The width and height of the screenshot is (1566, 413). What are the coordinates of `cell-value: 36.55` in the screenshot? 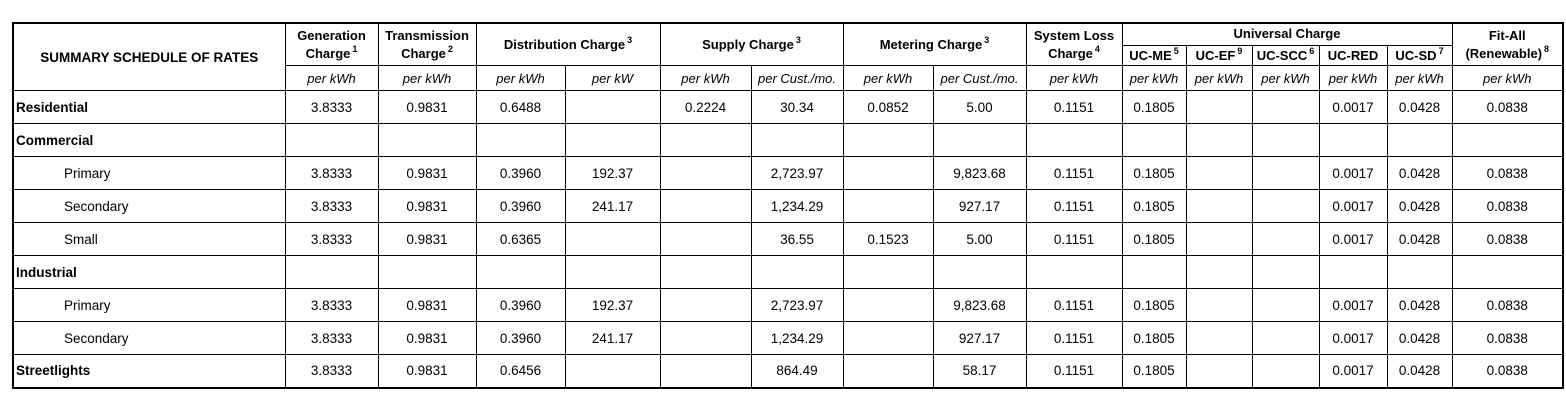 It's located at (797, 239).